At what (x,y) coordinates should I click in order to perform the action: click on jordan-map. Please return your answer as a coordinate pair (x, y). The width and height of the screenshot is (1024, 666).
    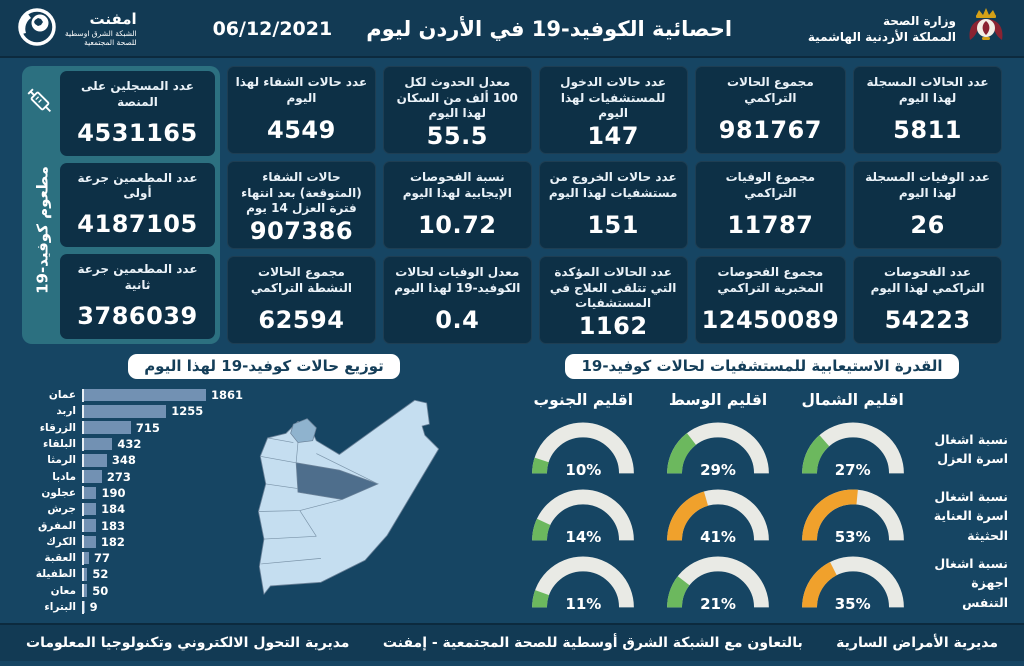
    Looking at the image, I should click on (383, 501).